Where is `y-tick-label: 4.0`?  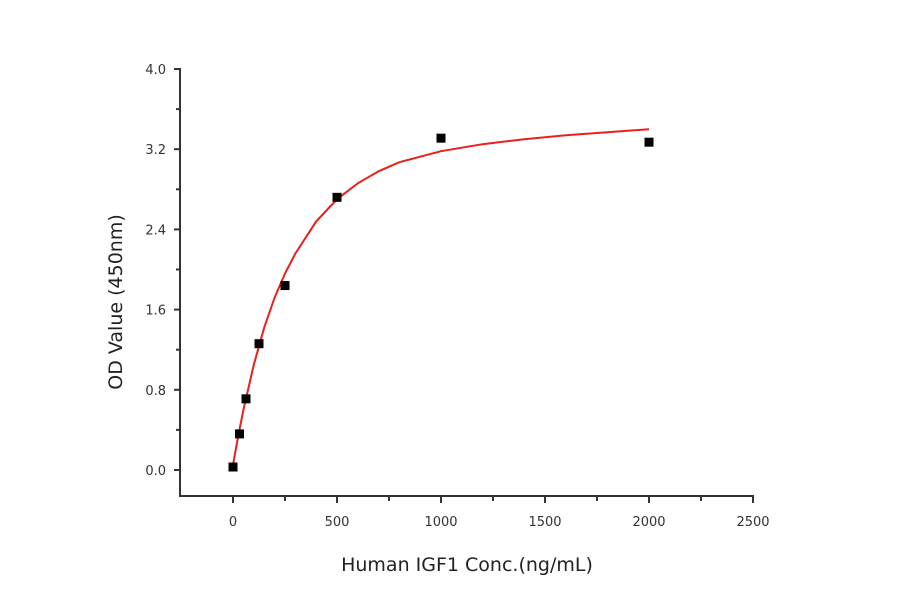 y-tick-label: 4.0 is located at coordinates (155, 70).